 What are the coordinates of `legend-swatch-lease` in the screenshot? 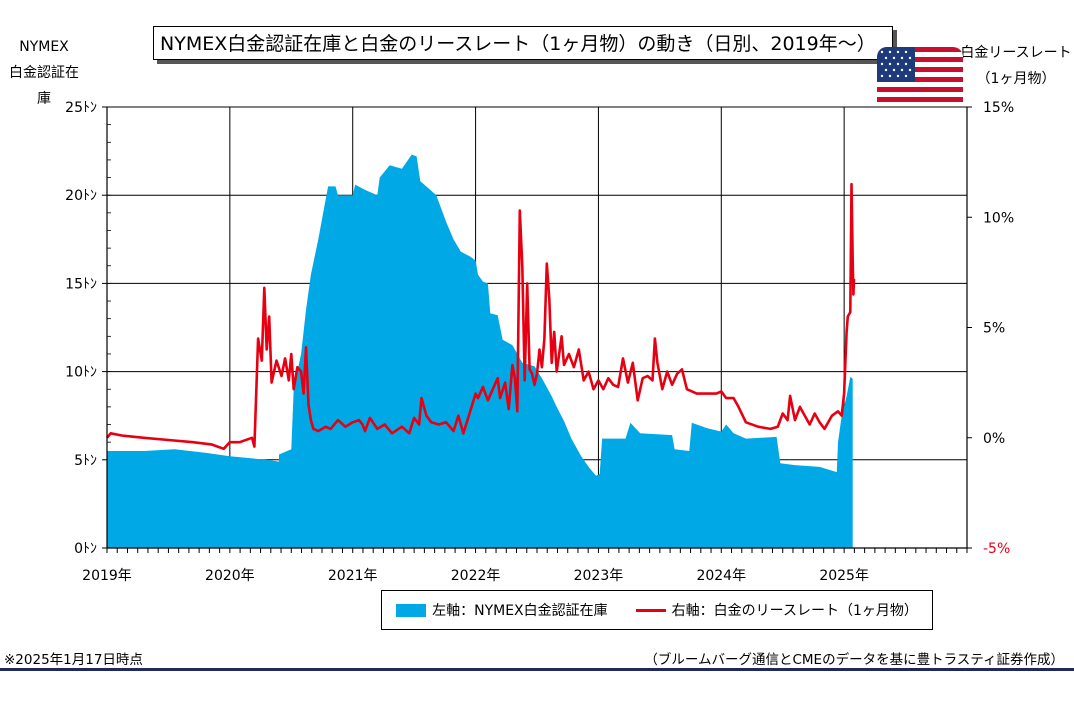 It's located at (650, 610).